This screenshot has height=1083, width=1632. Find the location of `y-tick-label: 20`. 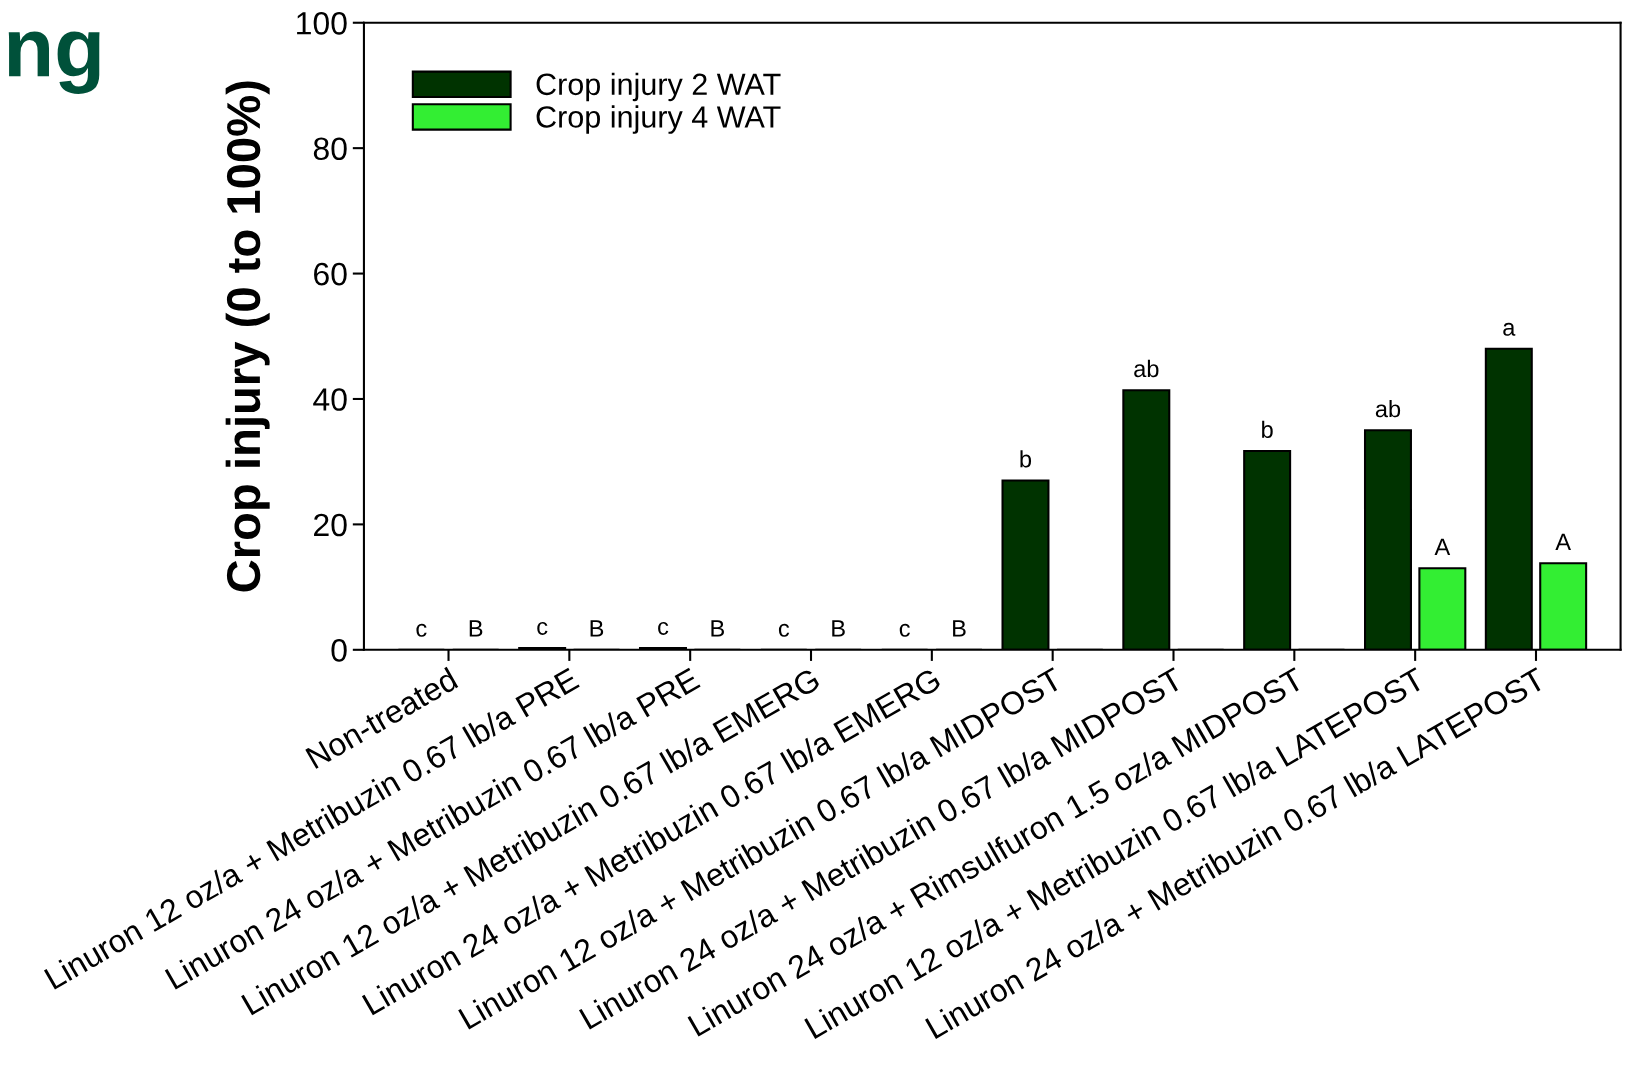

y-tick-label: 20 is located at coordinates (330, 525).